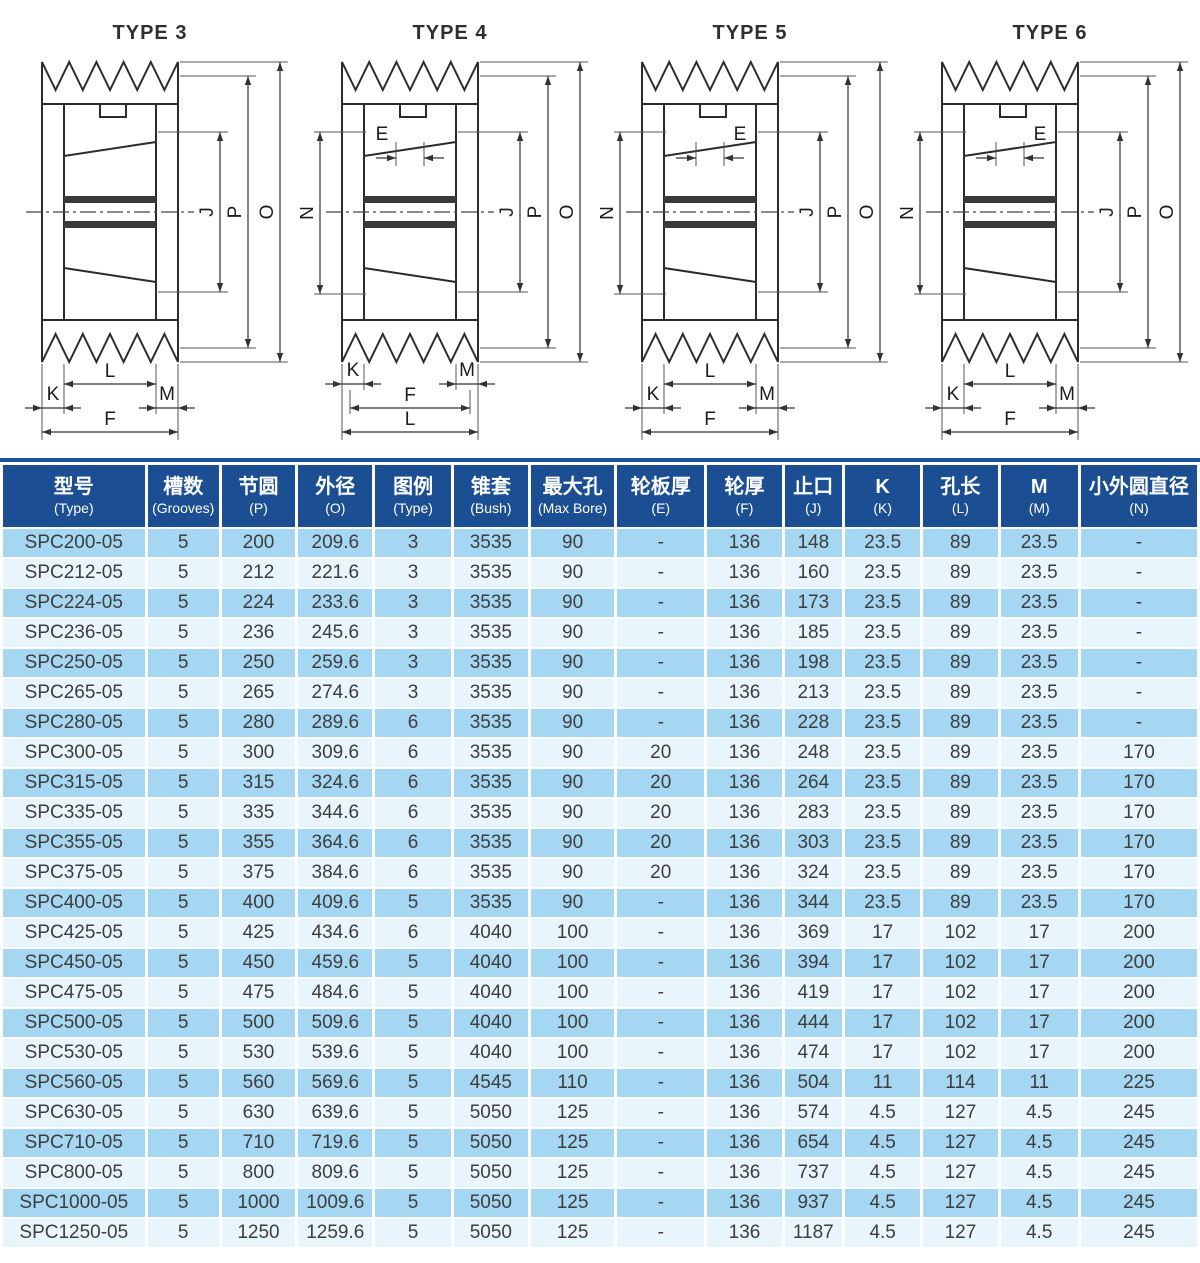 This screenshot has height=1263, width=1200. What do you see at coordinates (813, 1143) in the screenshot?
I see `cell: 654` at bounding box center [813, 1143].